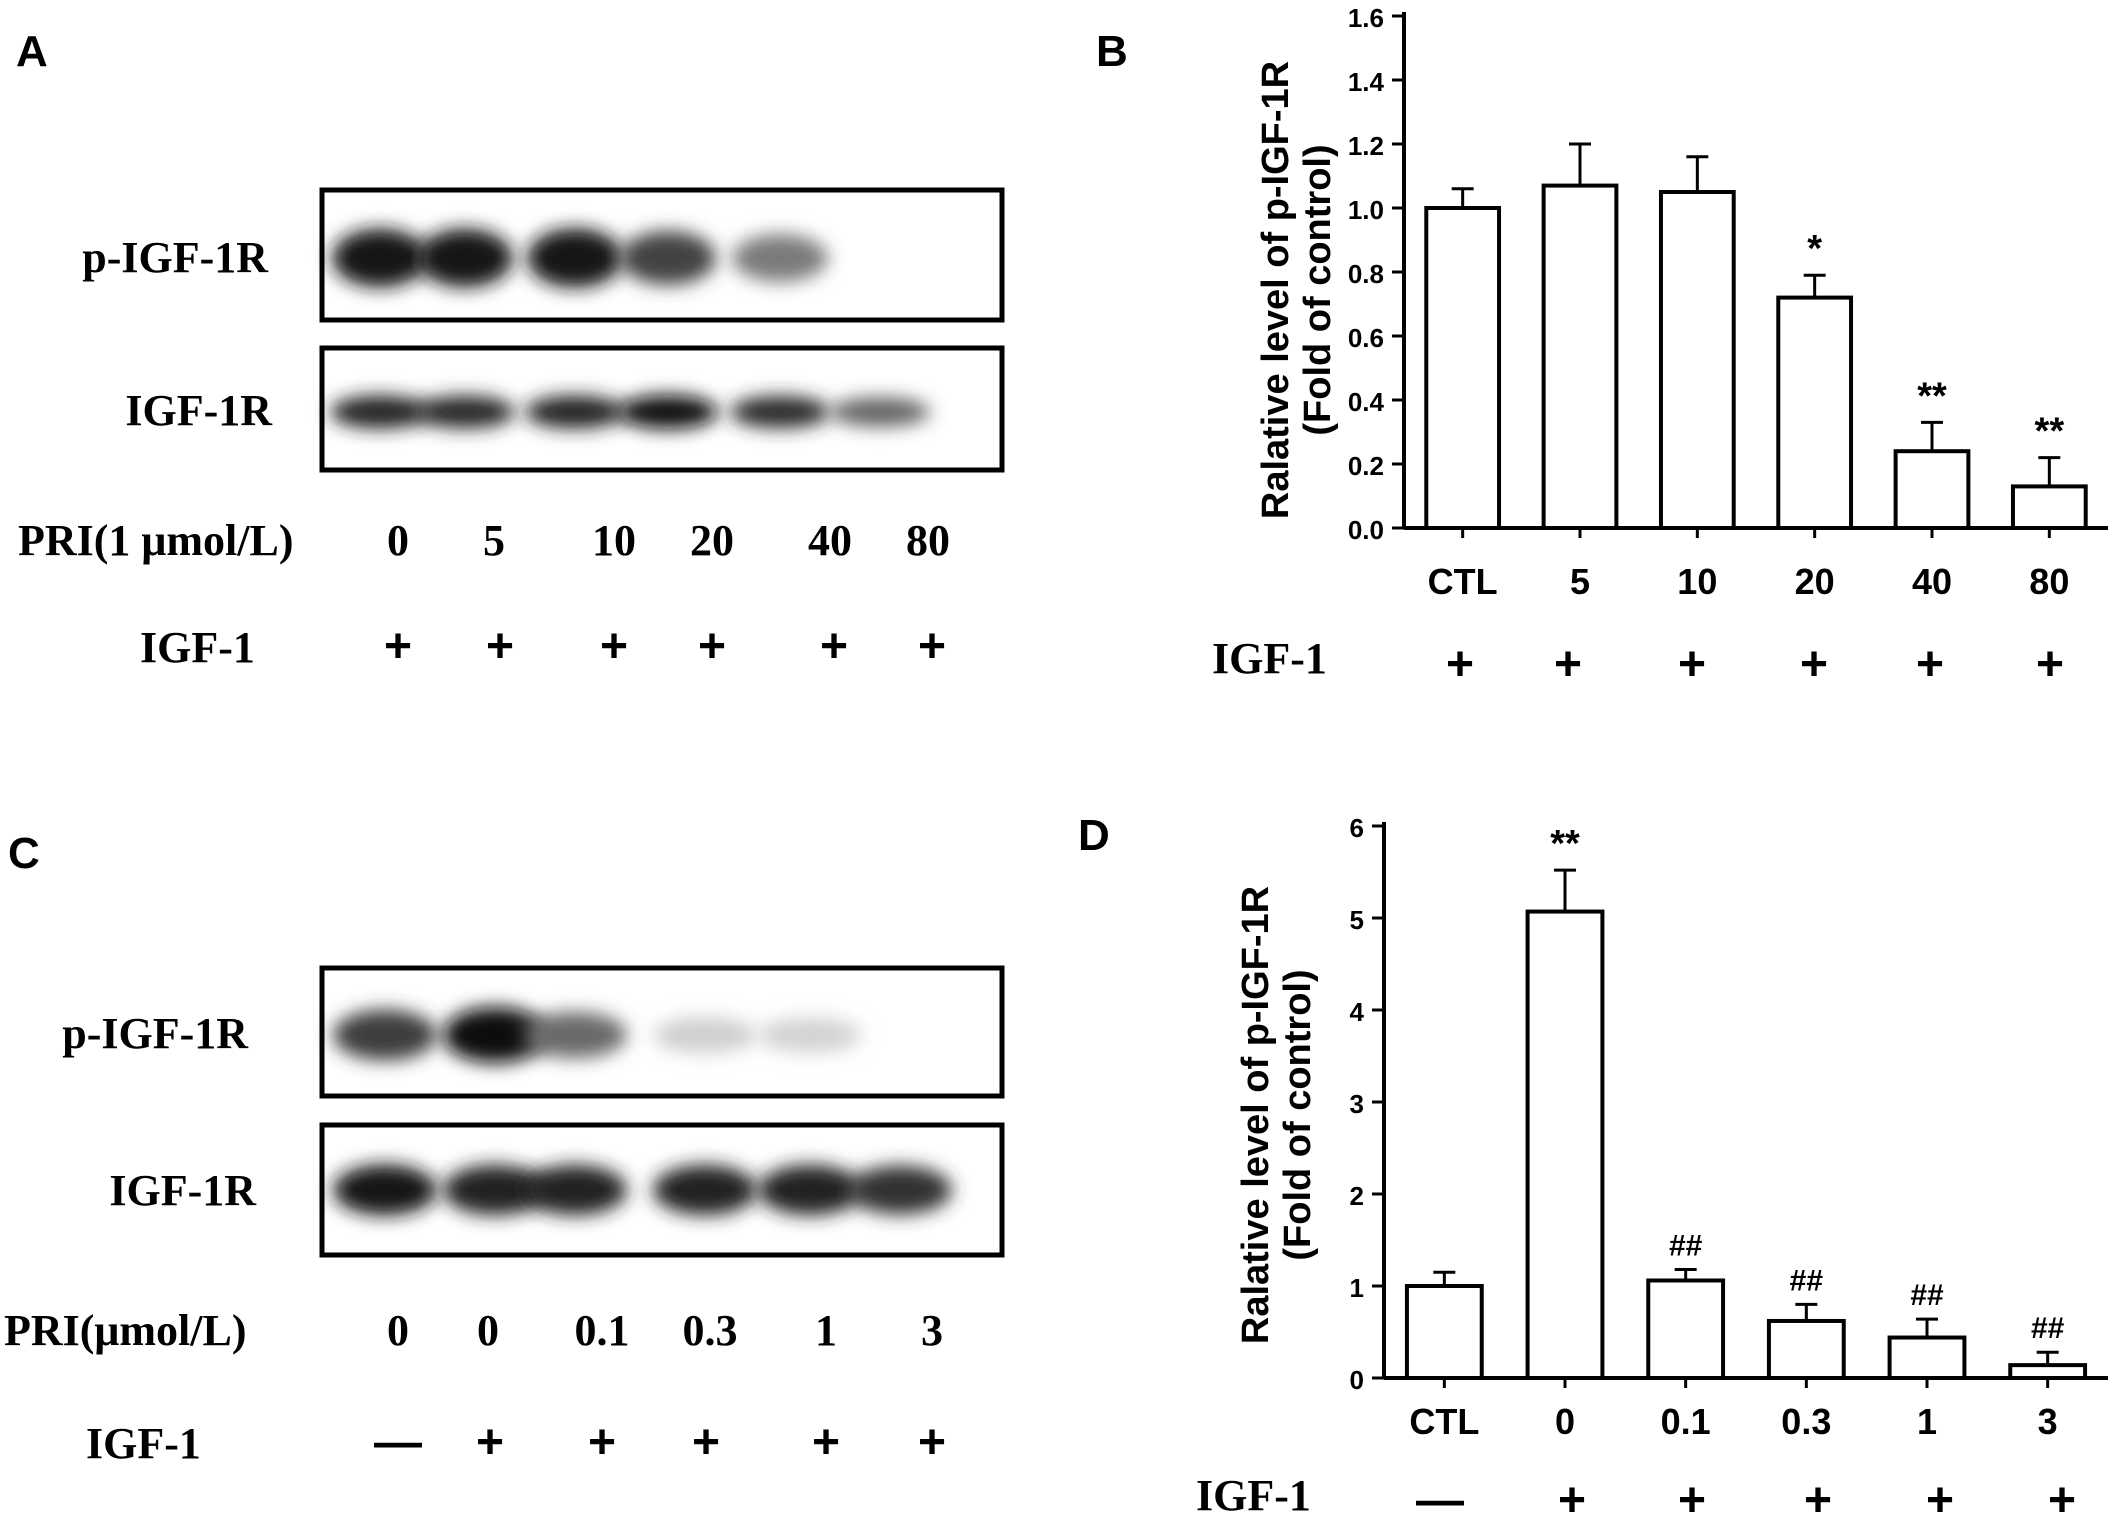 Image resolution: width=2128 pixels, height=1538 pixels. I want to click on y-tick-label: 1.4, so click(1366, 82).